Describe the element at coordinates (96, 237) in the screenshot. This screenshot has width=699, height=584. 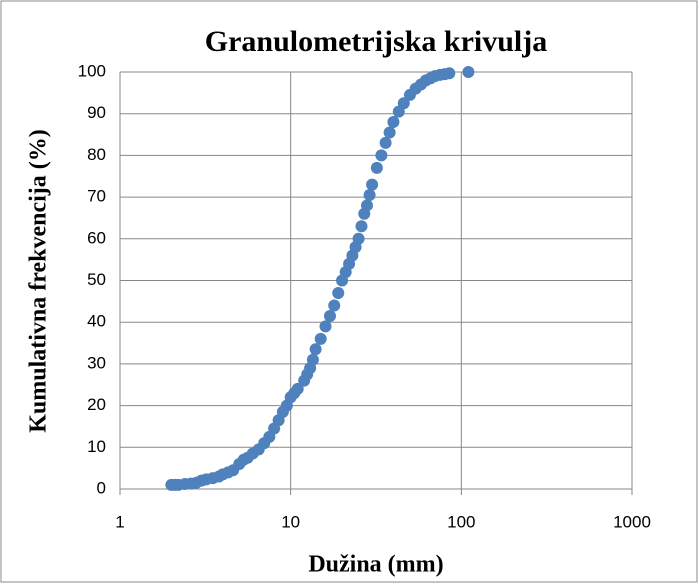
I see `y-tick-label: 60` at that location.